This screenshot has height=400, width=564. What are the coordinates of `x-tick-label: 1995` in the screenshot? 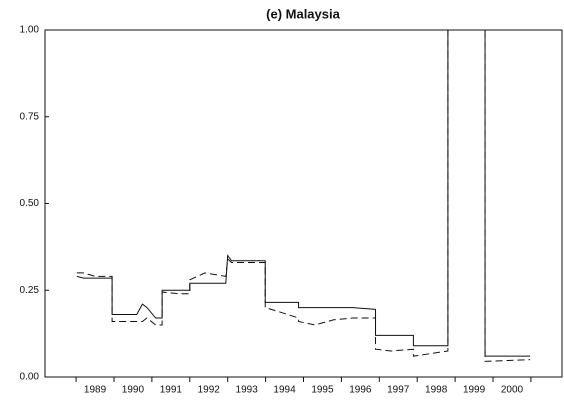 It's located at (322, 390).